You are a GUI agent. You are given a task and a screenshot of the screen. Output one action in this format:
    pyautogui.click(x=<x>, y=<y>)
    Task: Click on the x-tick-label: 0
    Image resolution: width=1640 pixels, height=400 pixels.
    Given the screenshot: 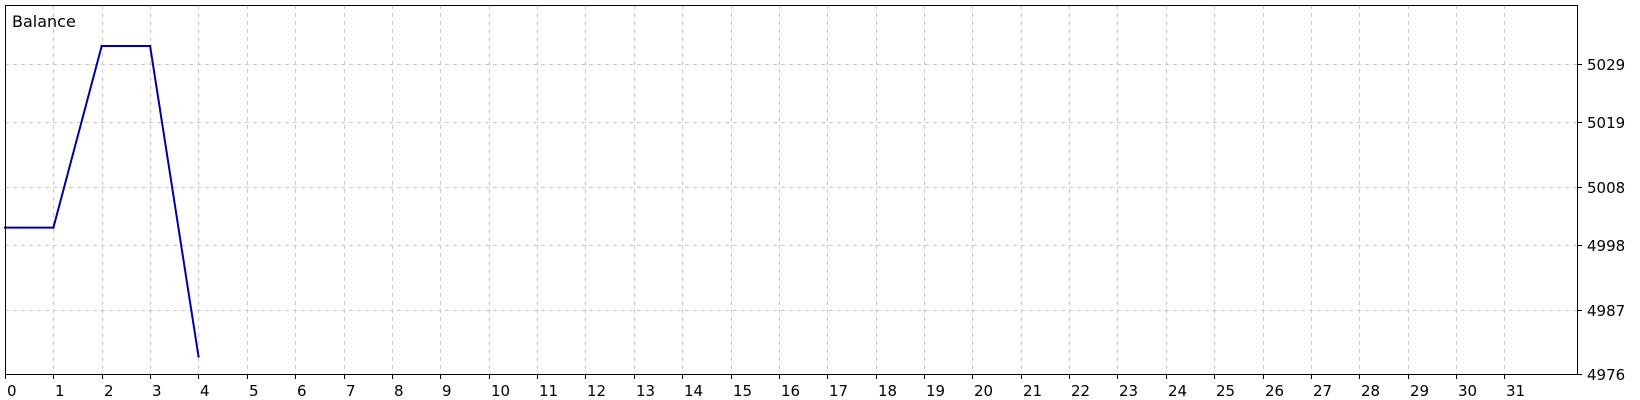 What is the action you would take?
    pyautogui.click(x=12, y=391)
    